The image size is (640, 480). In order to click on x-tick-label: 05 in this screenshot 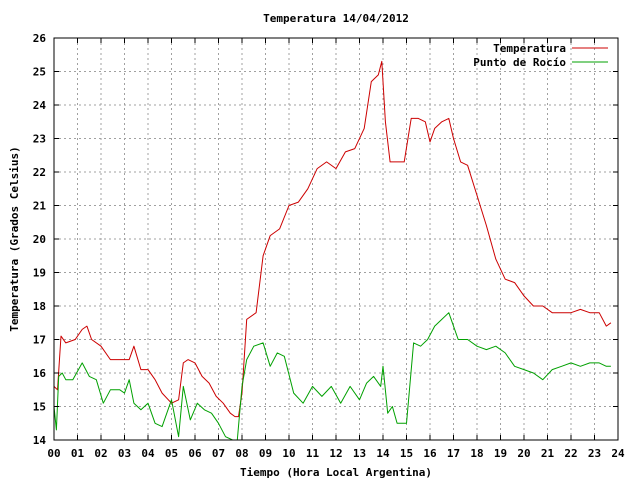, I will do `click(171, 453)`.